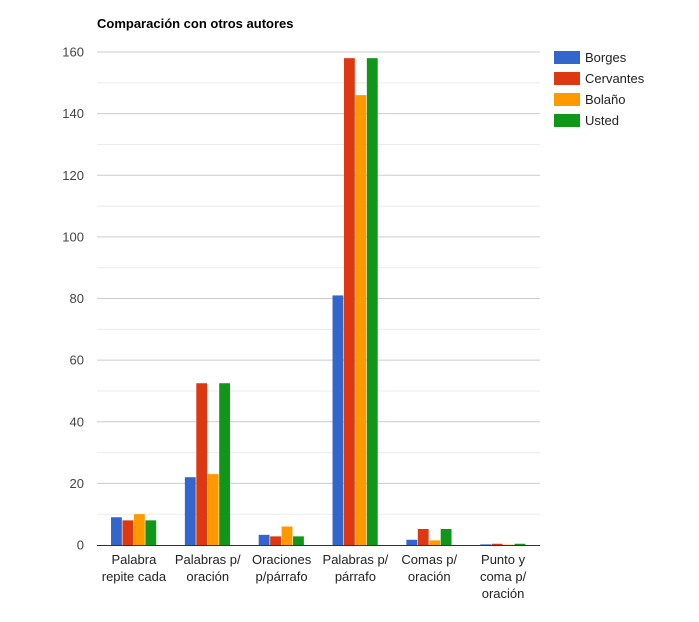 The width and height of the screenshot is (699, 622). Describe the element at coordinates (213, 509) in the screenshot. I see `bar-bolaño-1` at that location.